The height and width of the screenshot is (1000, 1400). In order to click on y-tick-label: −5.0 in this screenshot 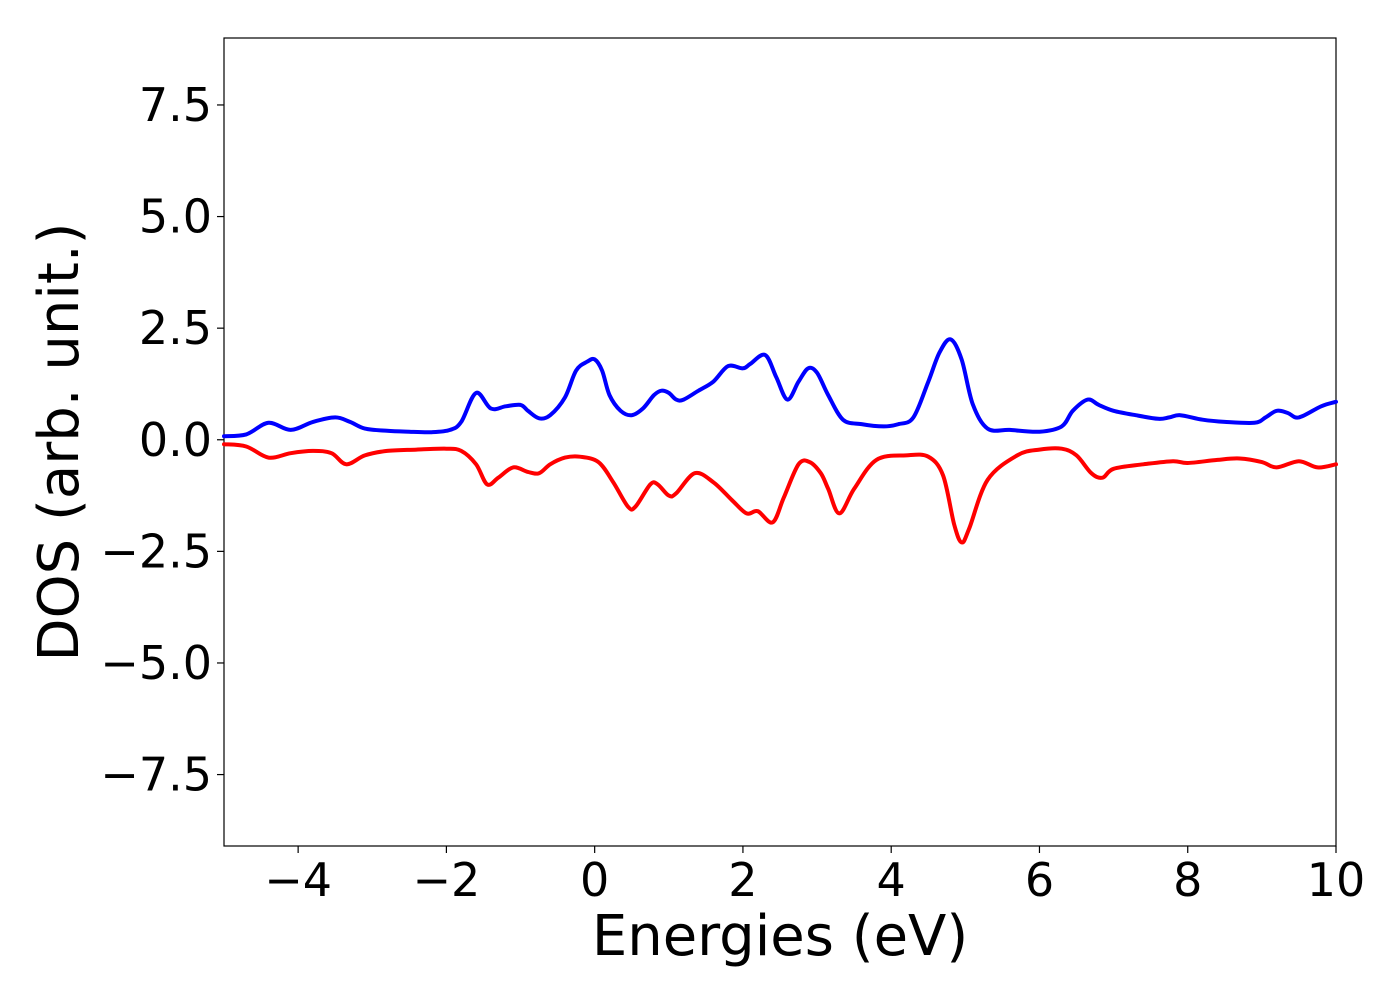, I will do `click(156, 663)`.